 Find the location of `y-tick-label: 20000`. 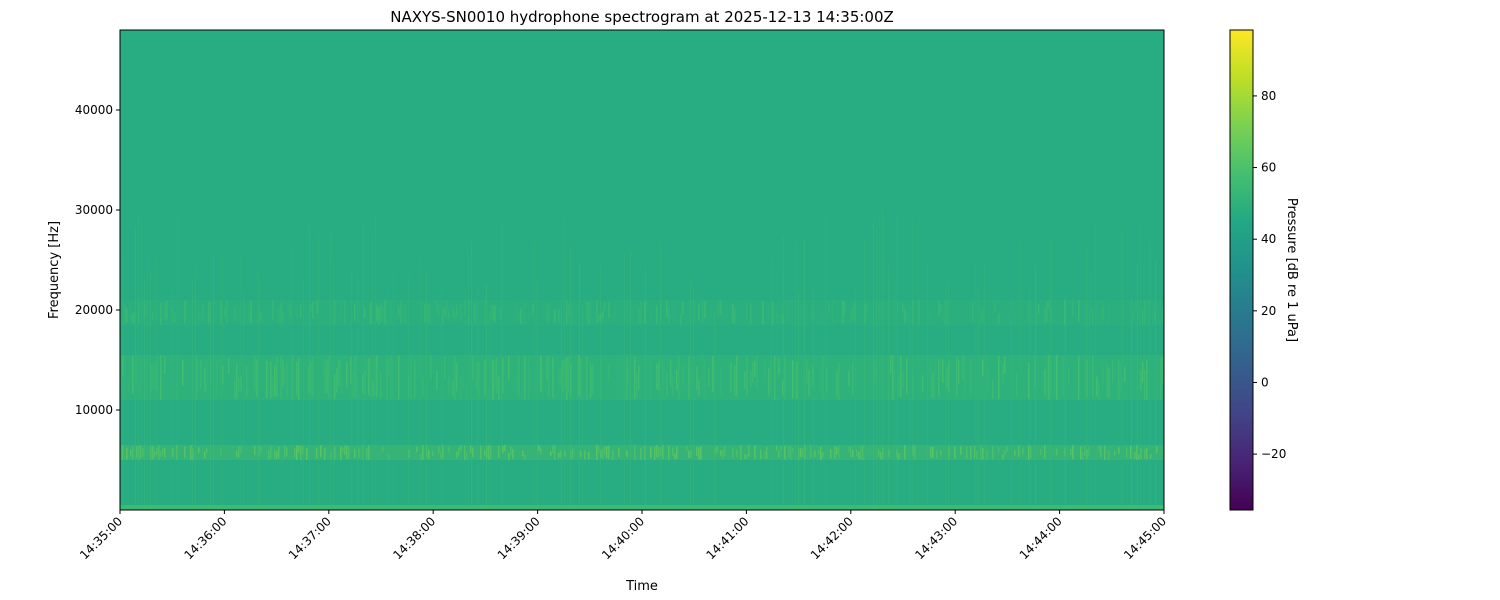

y-tick-label: 20000 is located at coordinates (94, 310).